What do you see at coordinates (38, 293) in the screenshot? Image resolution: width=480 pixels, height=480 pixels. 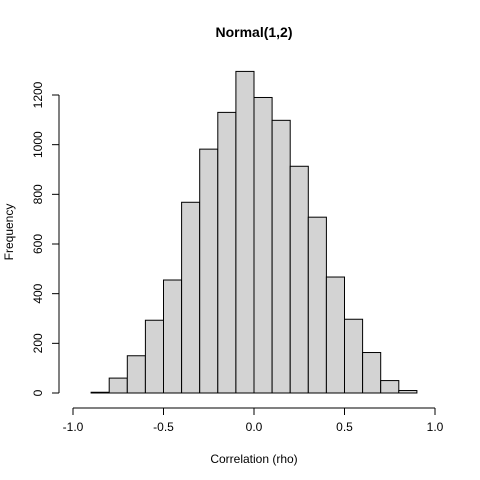 I see `y-tick-label: 400` at bounding box center [38, 293].